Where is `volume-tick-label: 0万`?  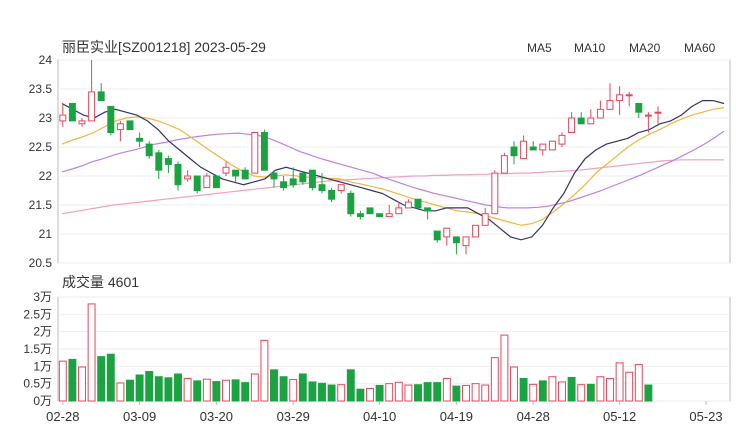
volume-tick-label: 0万 is located at coordinates (42, 401).